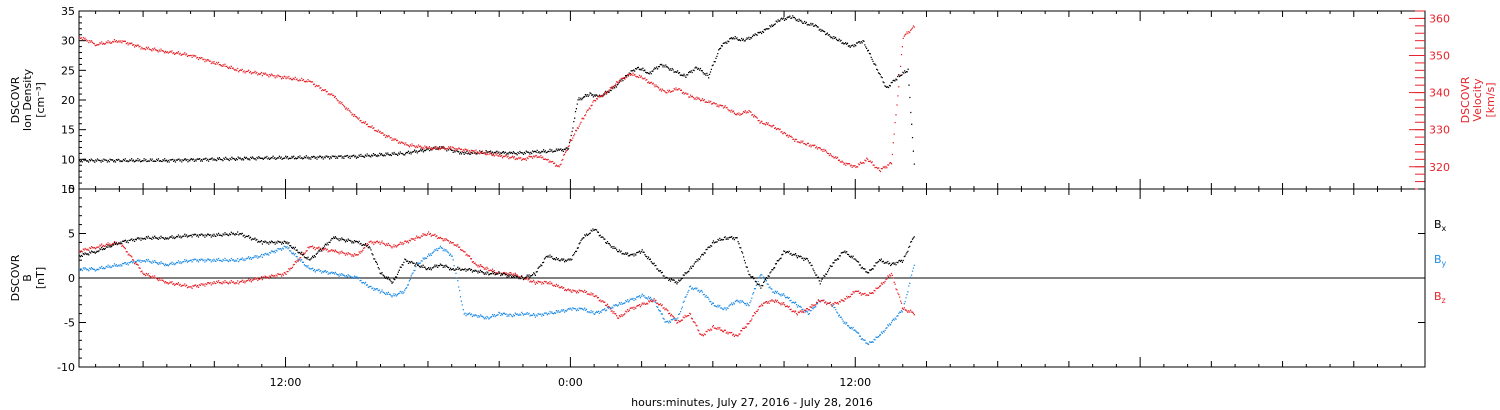 This screenshot has width=1500, height=410. I want to click on density-ylabel: DSCOVR Ion Density [cm⁻³], so click(28, 99).